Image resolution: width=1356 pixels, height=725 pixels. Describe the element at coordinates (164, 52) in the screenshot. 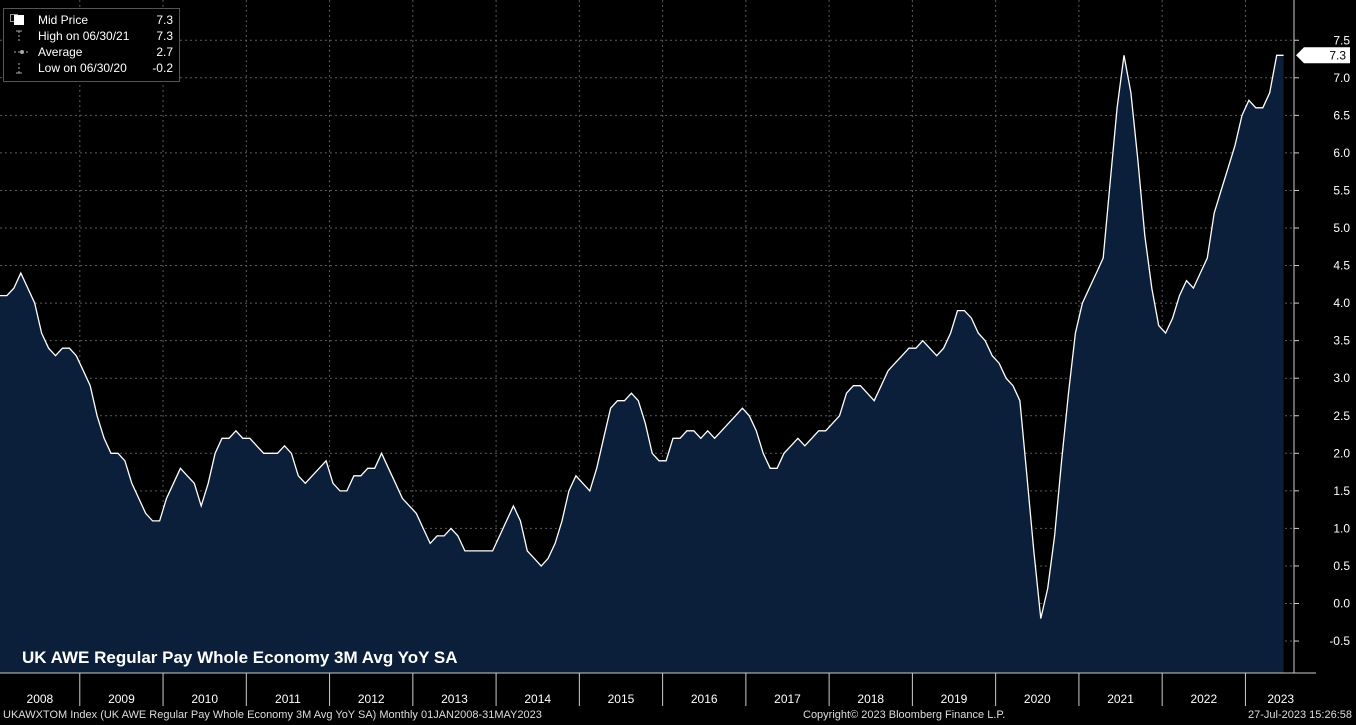

I see `legend-value: 2.7` at that location.